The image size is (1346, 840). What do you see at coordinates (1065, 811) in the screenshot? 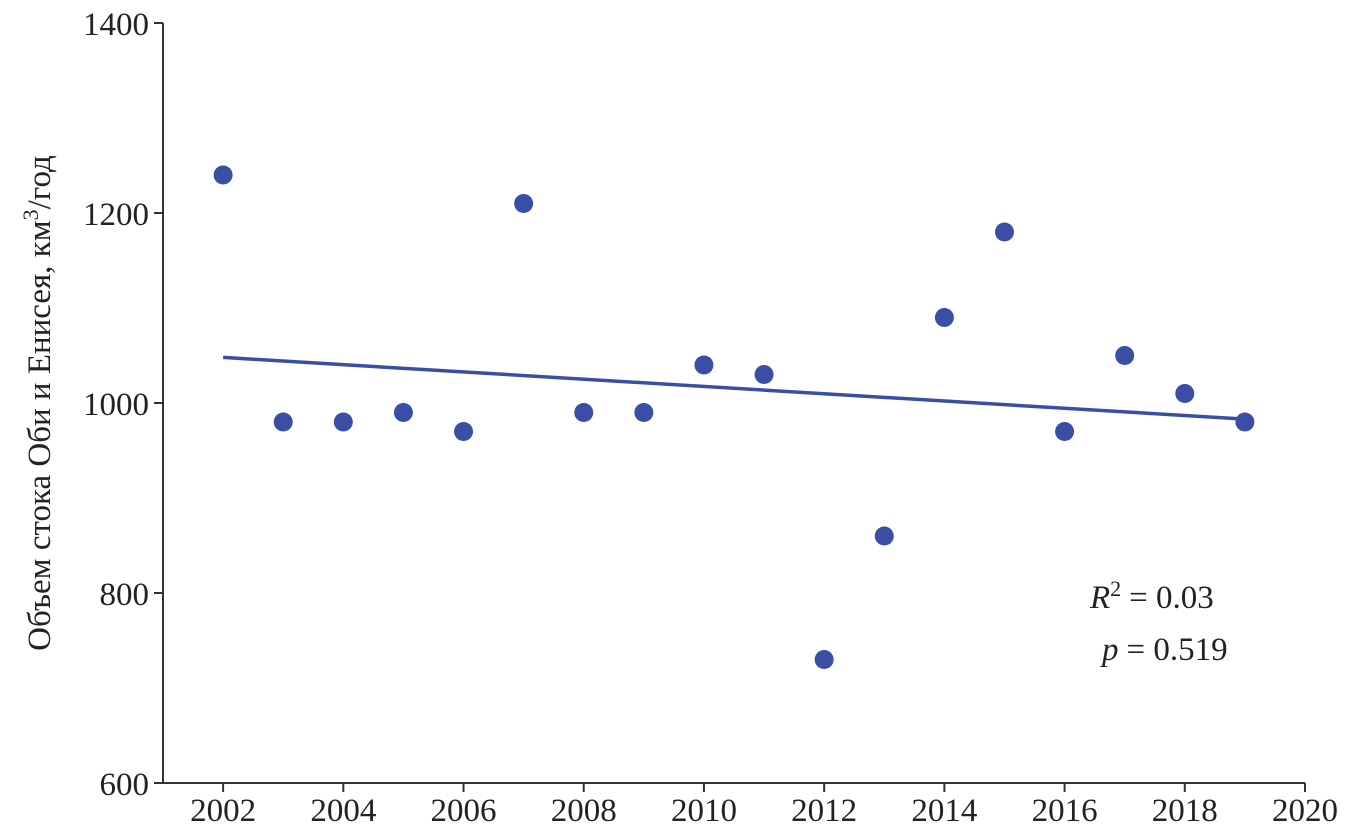
I see `x-tick-label: 2016` at bounding box center [1065, 811].